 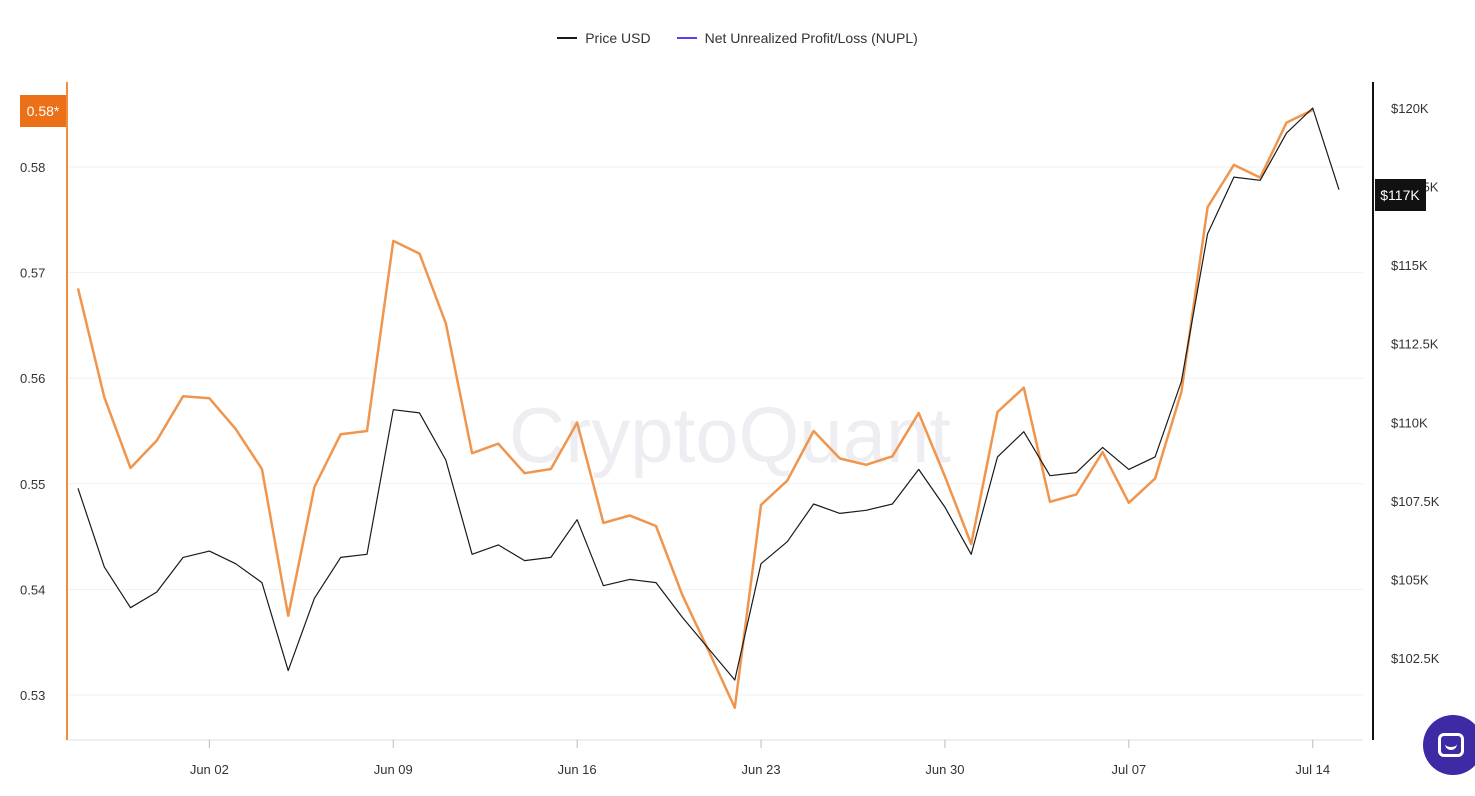 I want to click on y-left-tick-label: 0.57, so click(x=32, y=273).